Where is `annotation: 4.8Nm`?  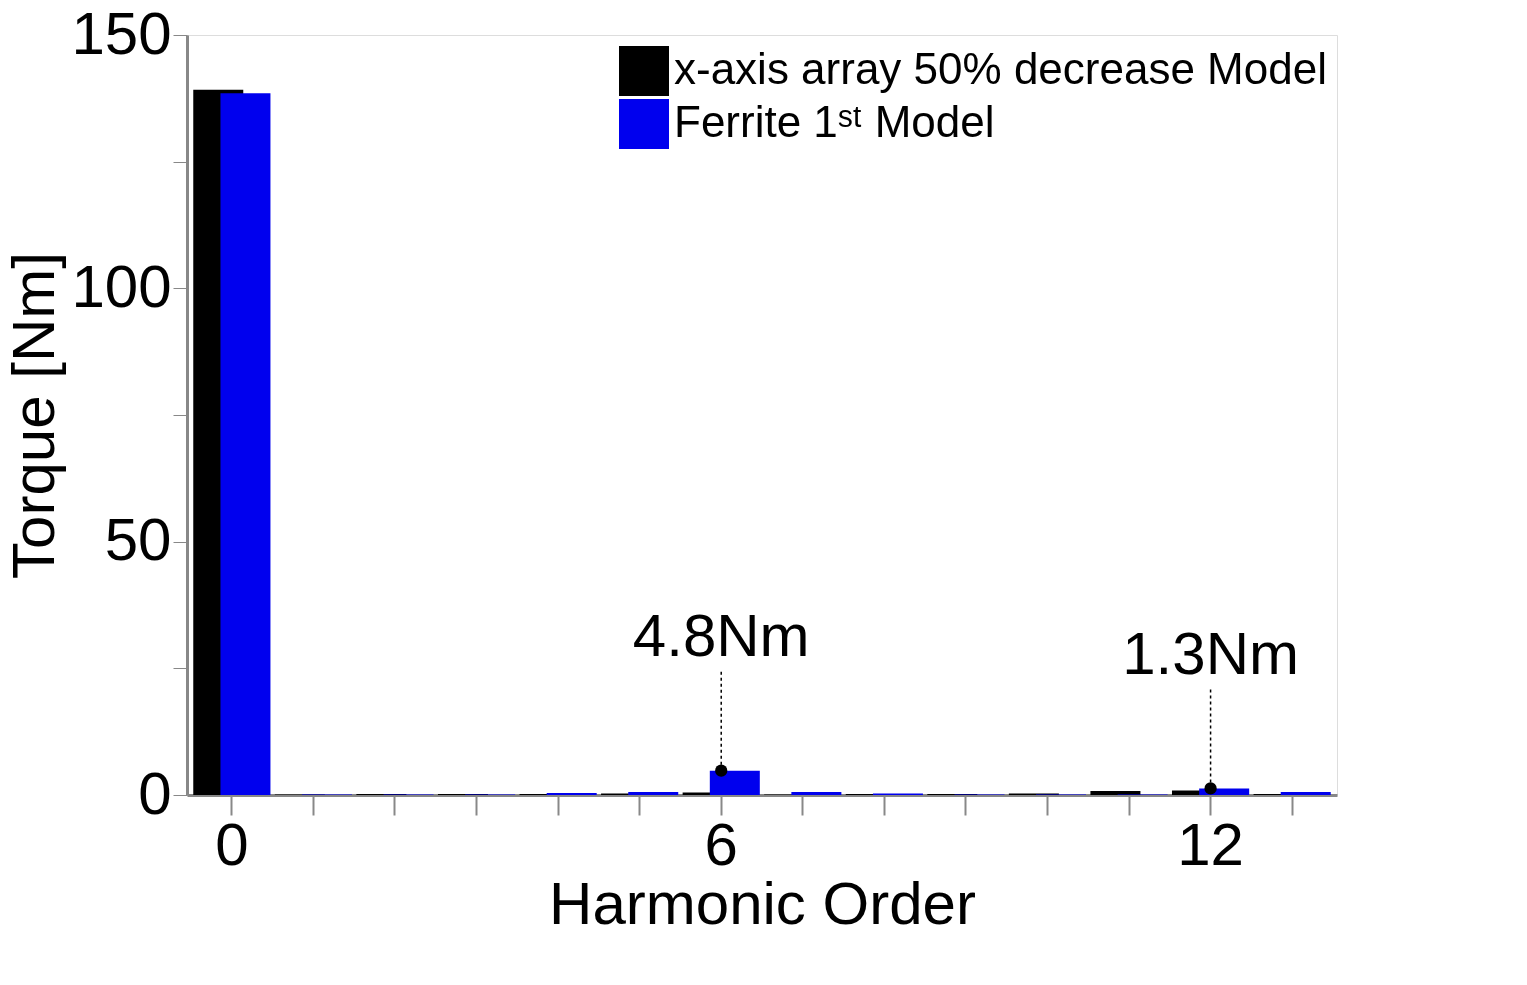
annotation: 4.8Nm is located at coordinates (721, 636).